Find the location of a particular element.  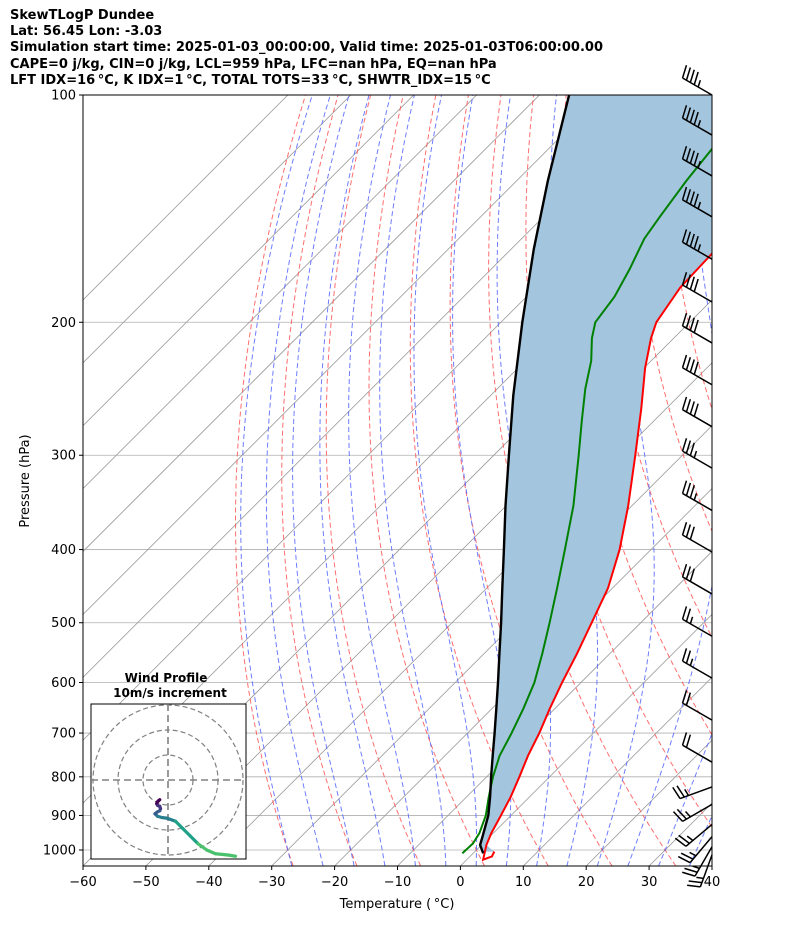

y-tick-label: 800 is located at coordinates (63, 777).